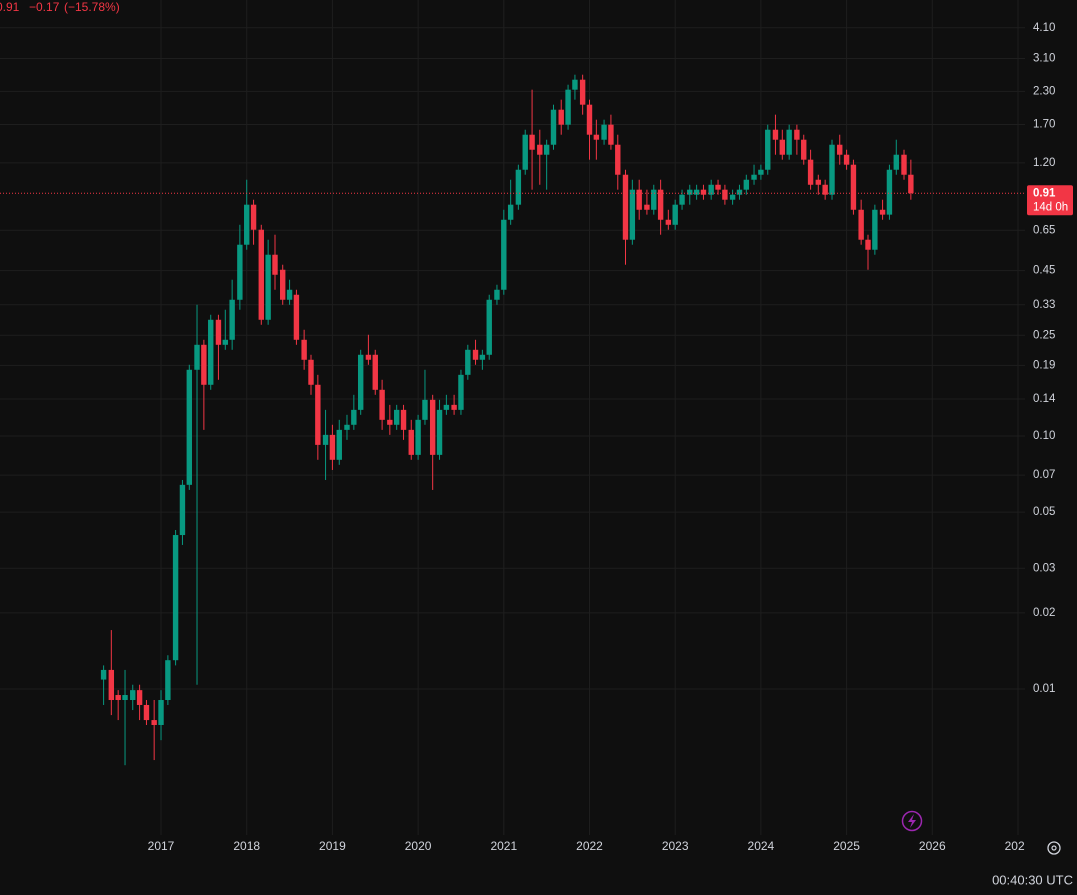 The image size is (1077, 895). What do you see at coordinates (1044, 399) in the screenshot?
I see `y-tick-label: 0.14` at bounding box center [1044, 399].